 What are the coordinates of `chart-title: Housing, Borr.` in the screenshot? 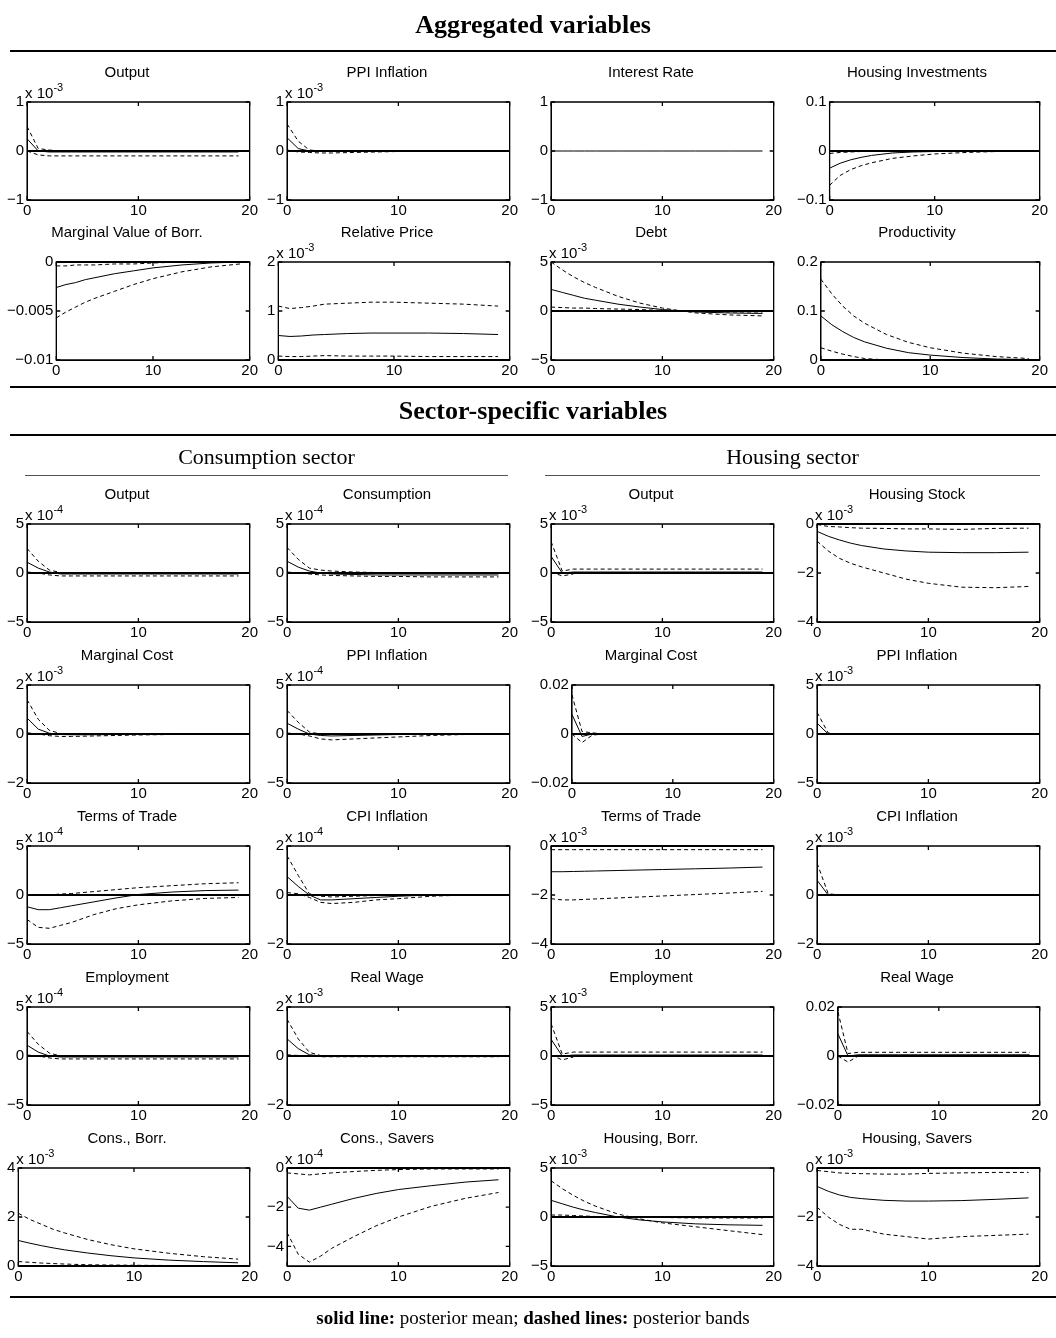 It's located at (651, 1138).